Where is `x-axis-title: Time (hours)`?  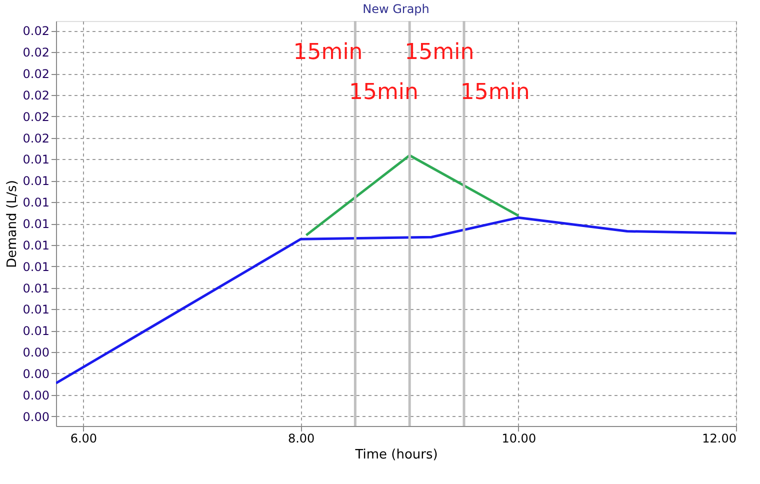 x-axis-title: Time (hours) is located at coordinates (396, 455).